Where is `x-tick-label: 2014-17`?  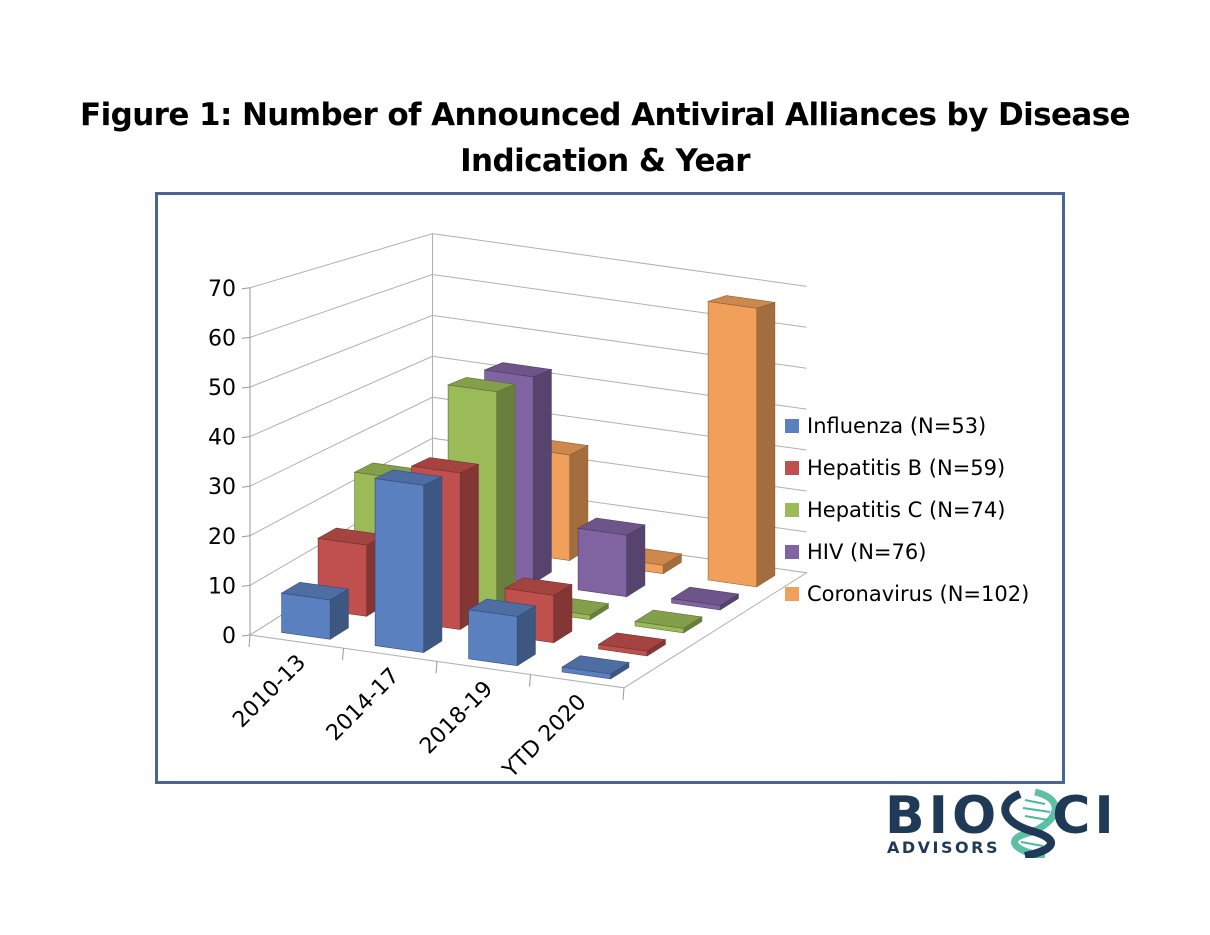
x-tick-label: 2014-17 is located at coordinates (363, 704).